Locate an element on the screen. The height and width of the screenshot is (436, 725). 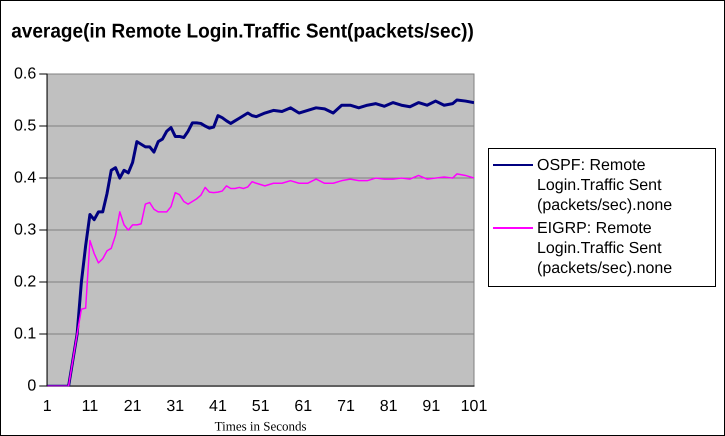
x-tick-label: 81 is located at coordinates (389, 407).